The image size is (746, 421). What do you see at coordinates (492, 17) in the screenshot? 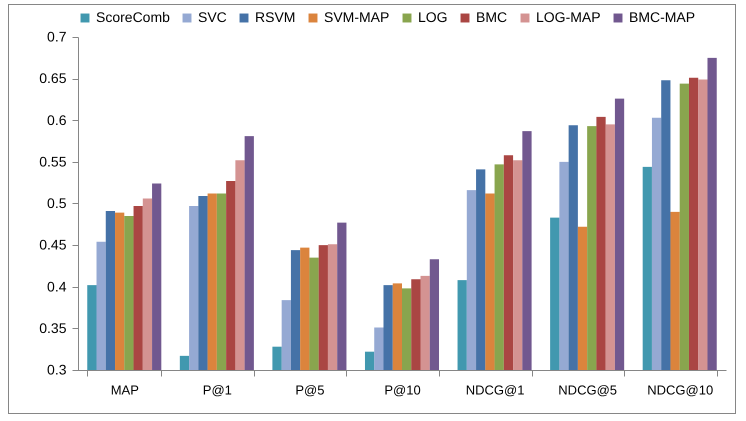
I see `legend-label: BMC` at bounding box center [492, 17].